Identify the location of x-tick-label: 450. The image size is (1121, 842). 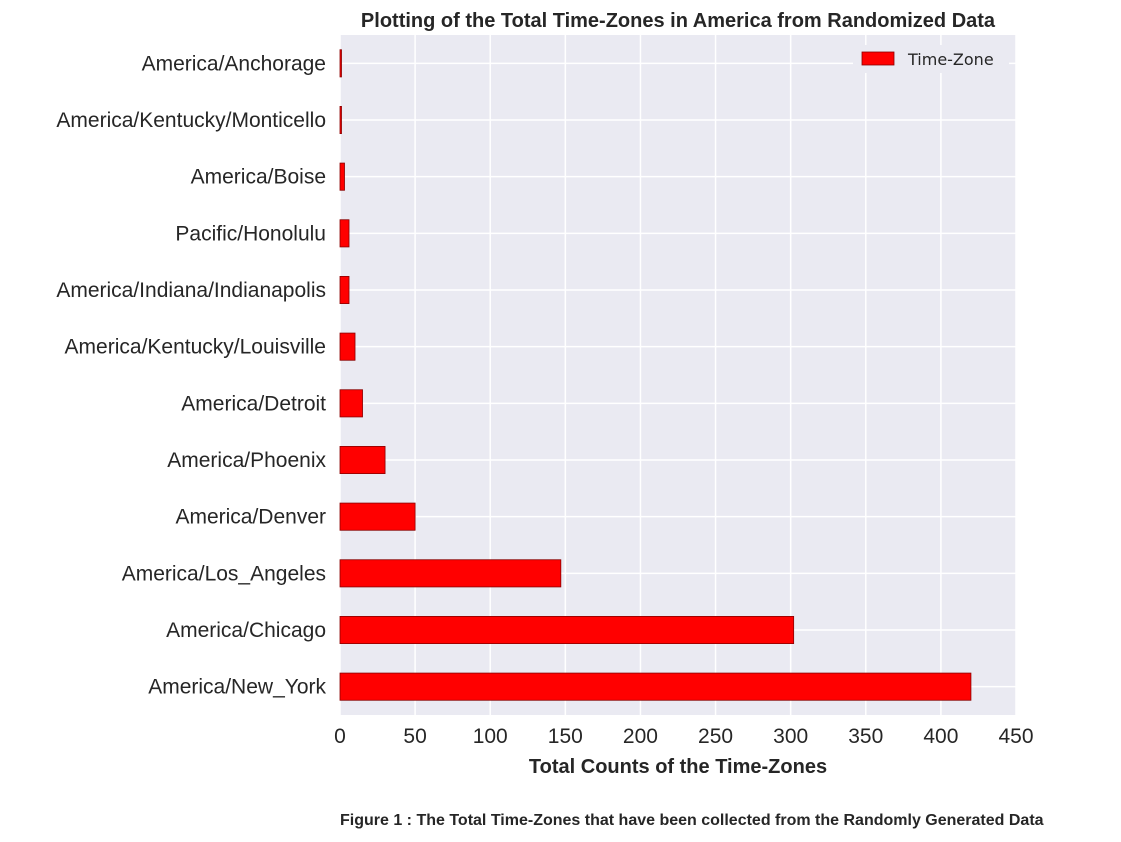
(1015, 736).